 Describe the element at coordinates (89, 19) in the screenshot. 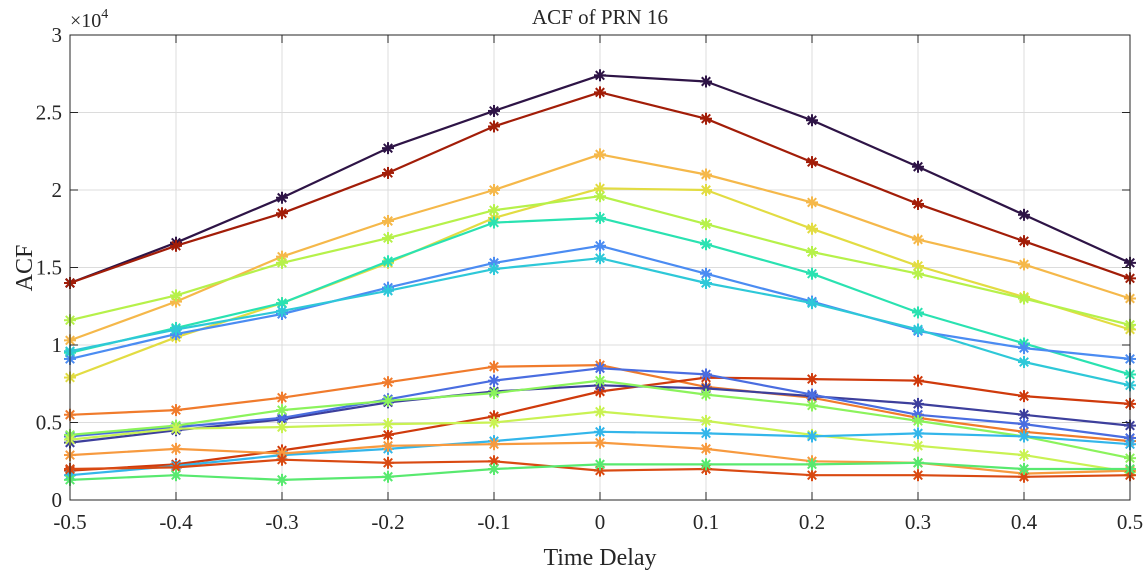

I see `y-exponent-label: ×10⁴` at that location.